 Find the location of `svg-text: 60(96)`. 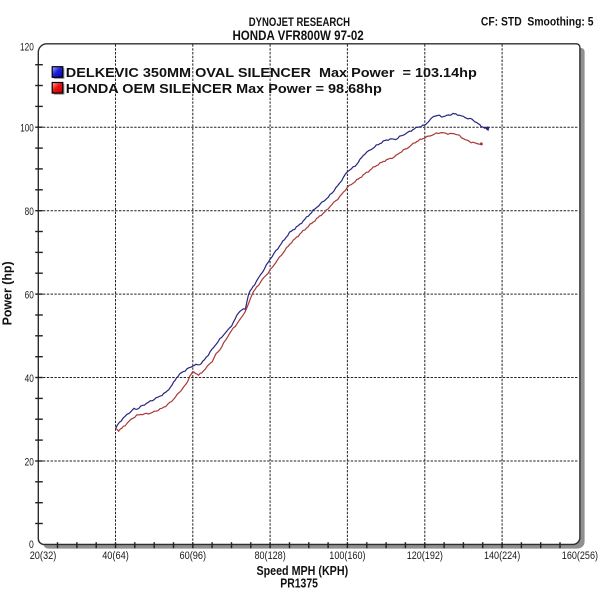

svg-text: 60(96) is located at coordinates (193, 556).